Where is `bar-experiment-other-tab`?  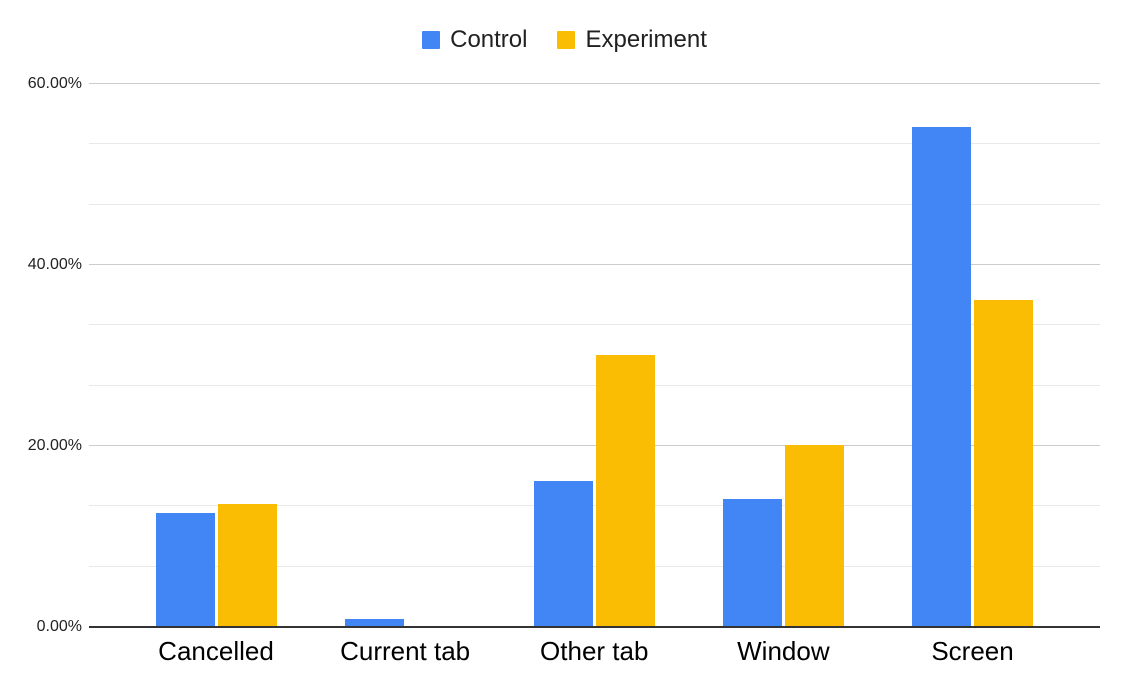
bar-experiment-other-tab is located at coordinates (625, 490).